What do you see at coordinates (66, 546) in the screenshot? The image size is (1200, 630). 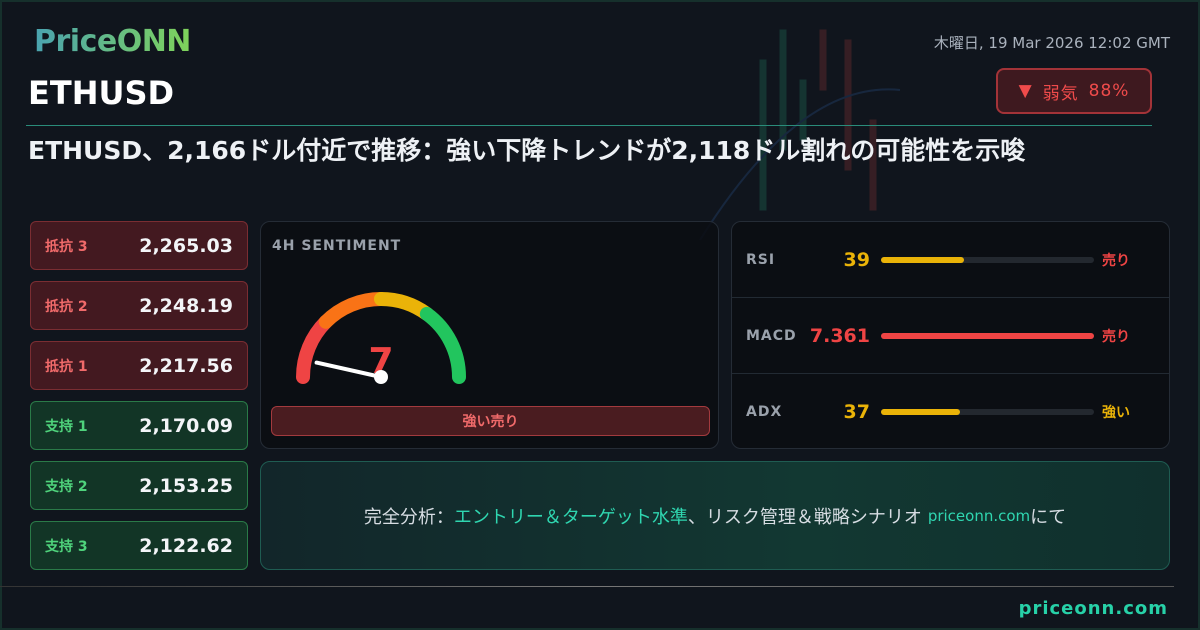 I see `level-label: 支持 3` at bounding box center [66, 546].